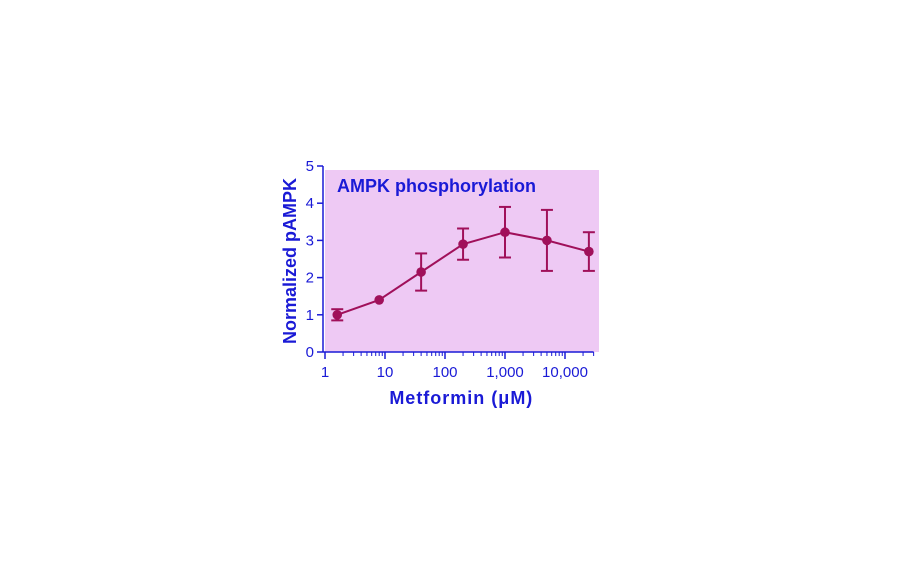  What do you see at coordinates (385, 372) in the screenshot?
I see `x-tick-label: 10` at bounding box center [385, 372].